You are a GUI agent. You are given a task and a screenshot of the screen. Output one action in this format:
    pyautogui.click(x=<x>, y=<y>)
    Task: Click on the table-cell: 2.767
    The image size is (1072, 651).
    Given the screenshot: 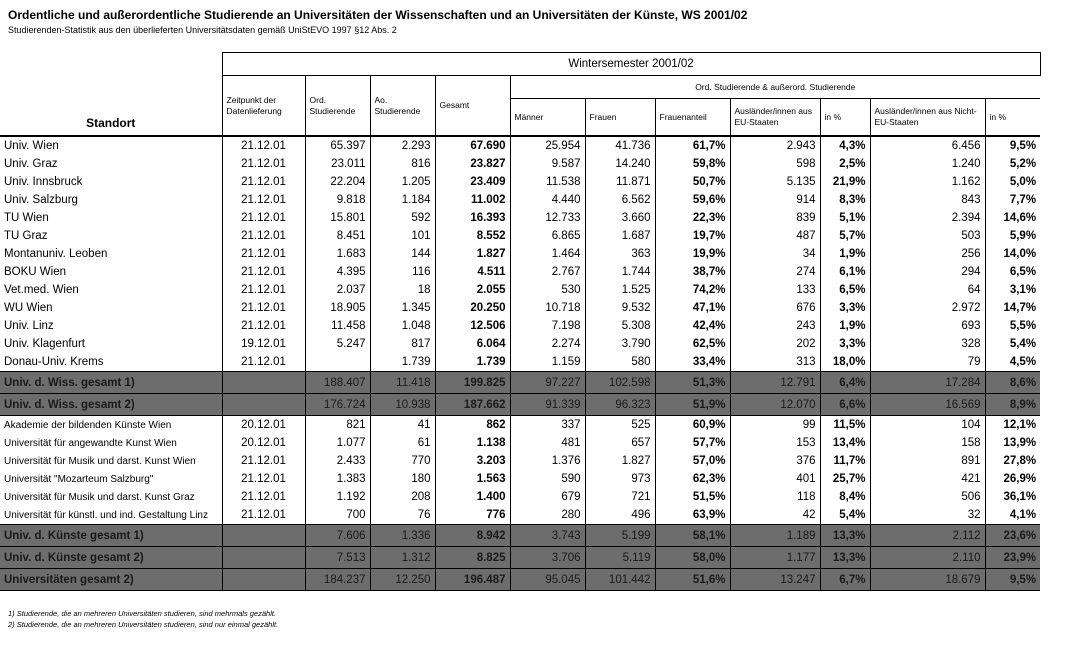 What is the action you would take?
    pyautogui.click(x=547, y=272)
    